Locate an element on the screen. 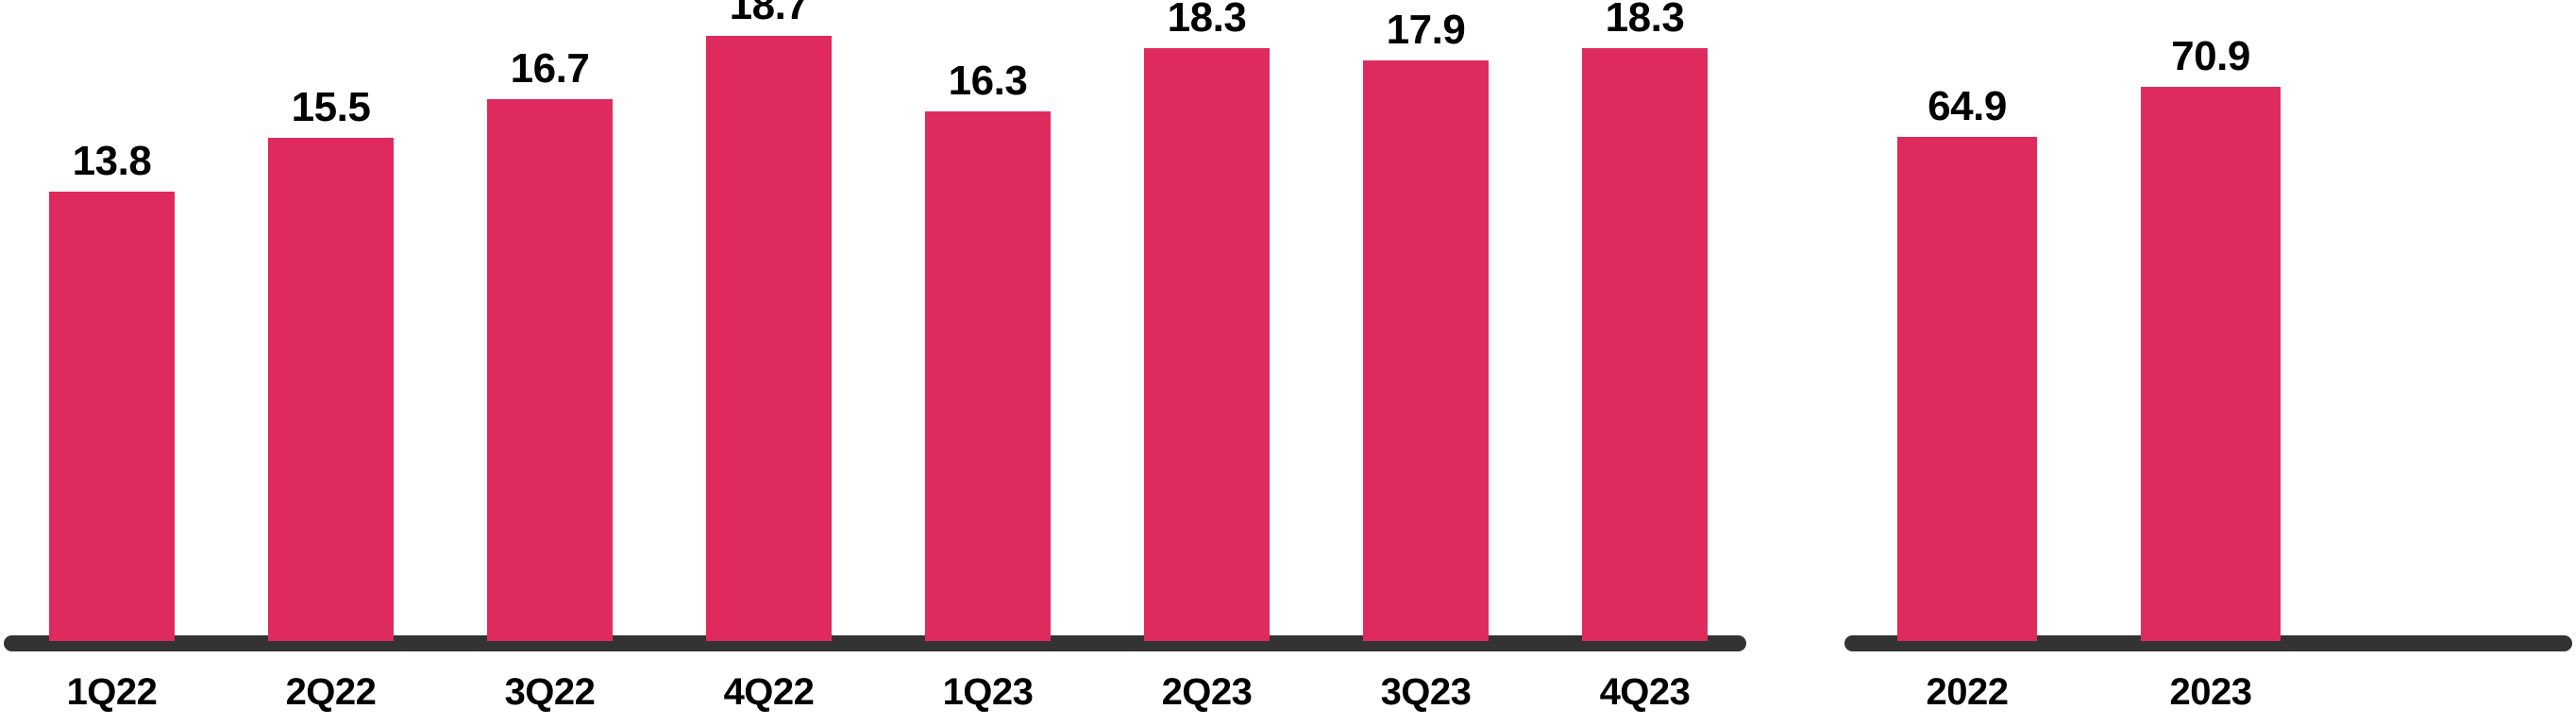  x-tick-label-2q22: 2Q22 is located at coordinates (331, 692).